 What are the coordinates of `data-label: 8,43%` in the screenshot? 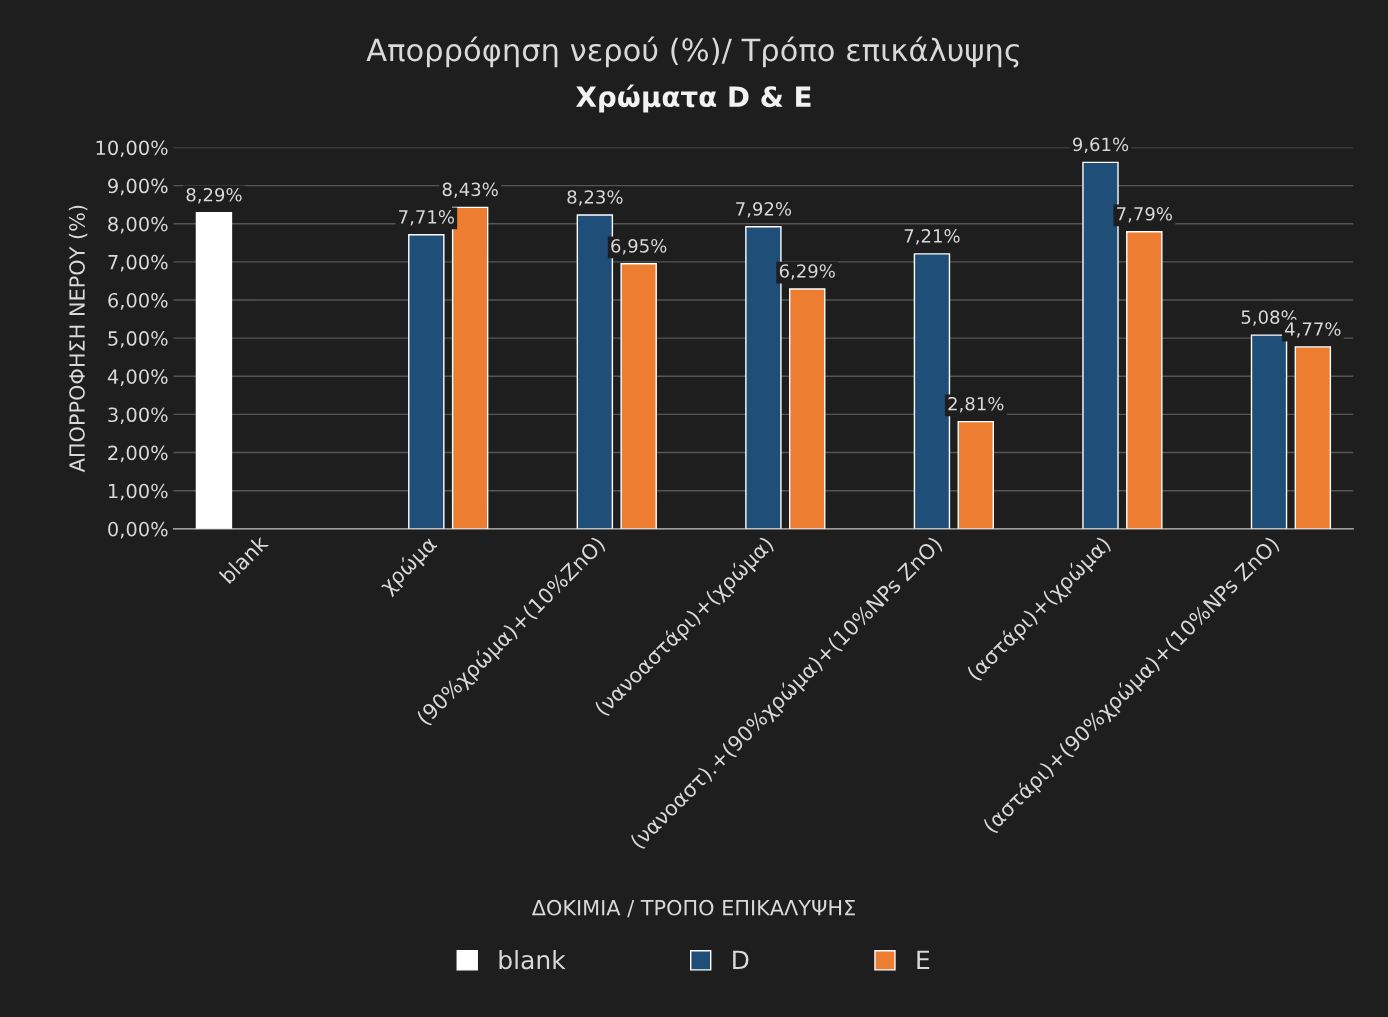 It's located at (470, 190).